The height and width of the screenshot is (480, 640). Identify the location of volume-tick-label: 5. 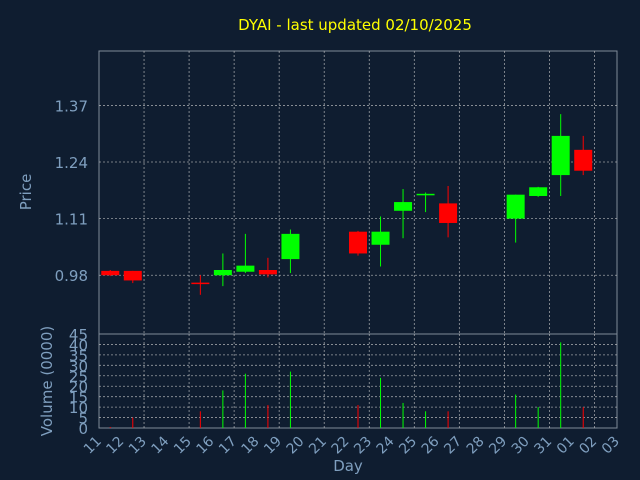
(83, 419).